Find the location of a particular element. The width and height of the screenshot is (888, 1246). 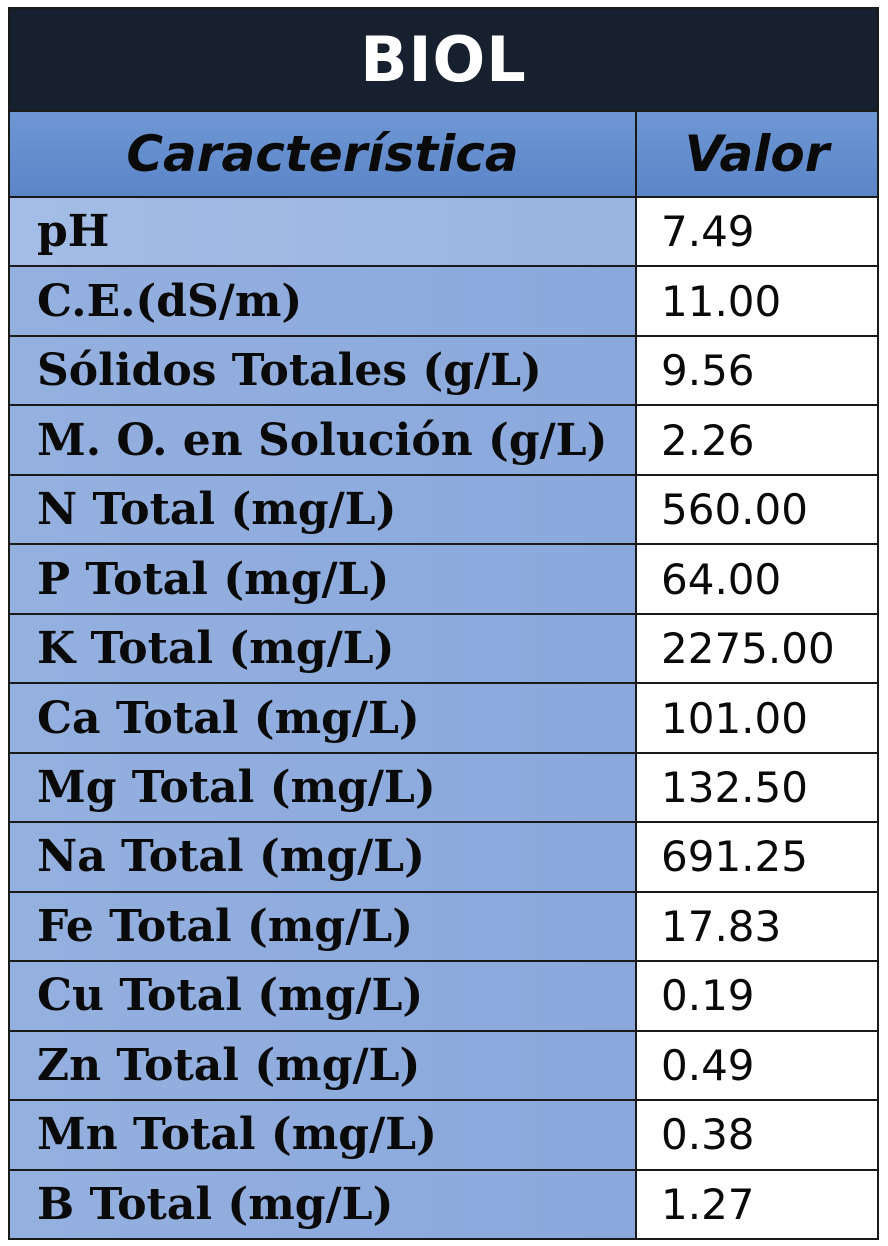

table-title: BIOL is located at coordinates (443, 60).